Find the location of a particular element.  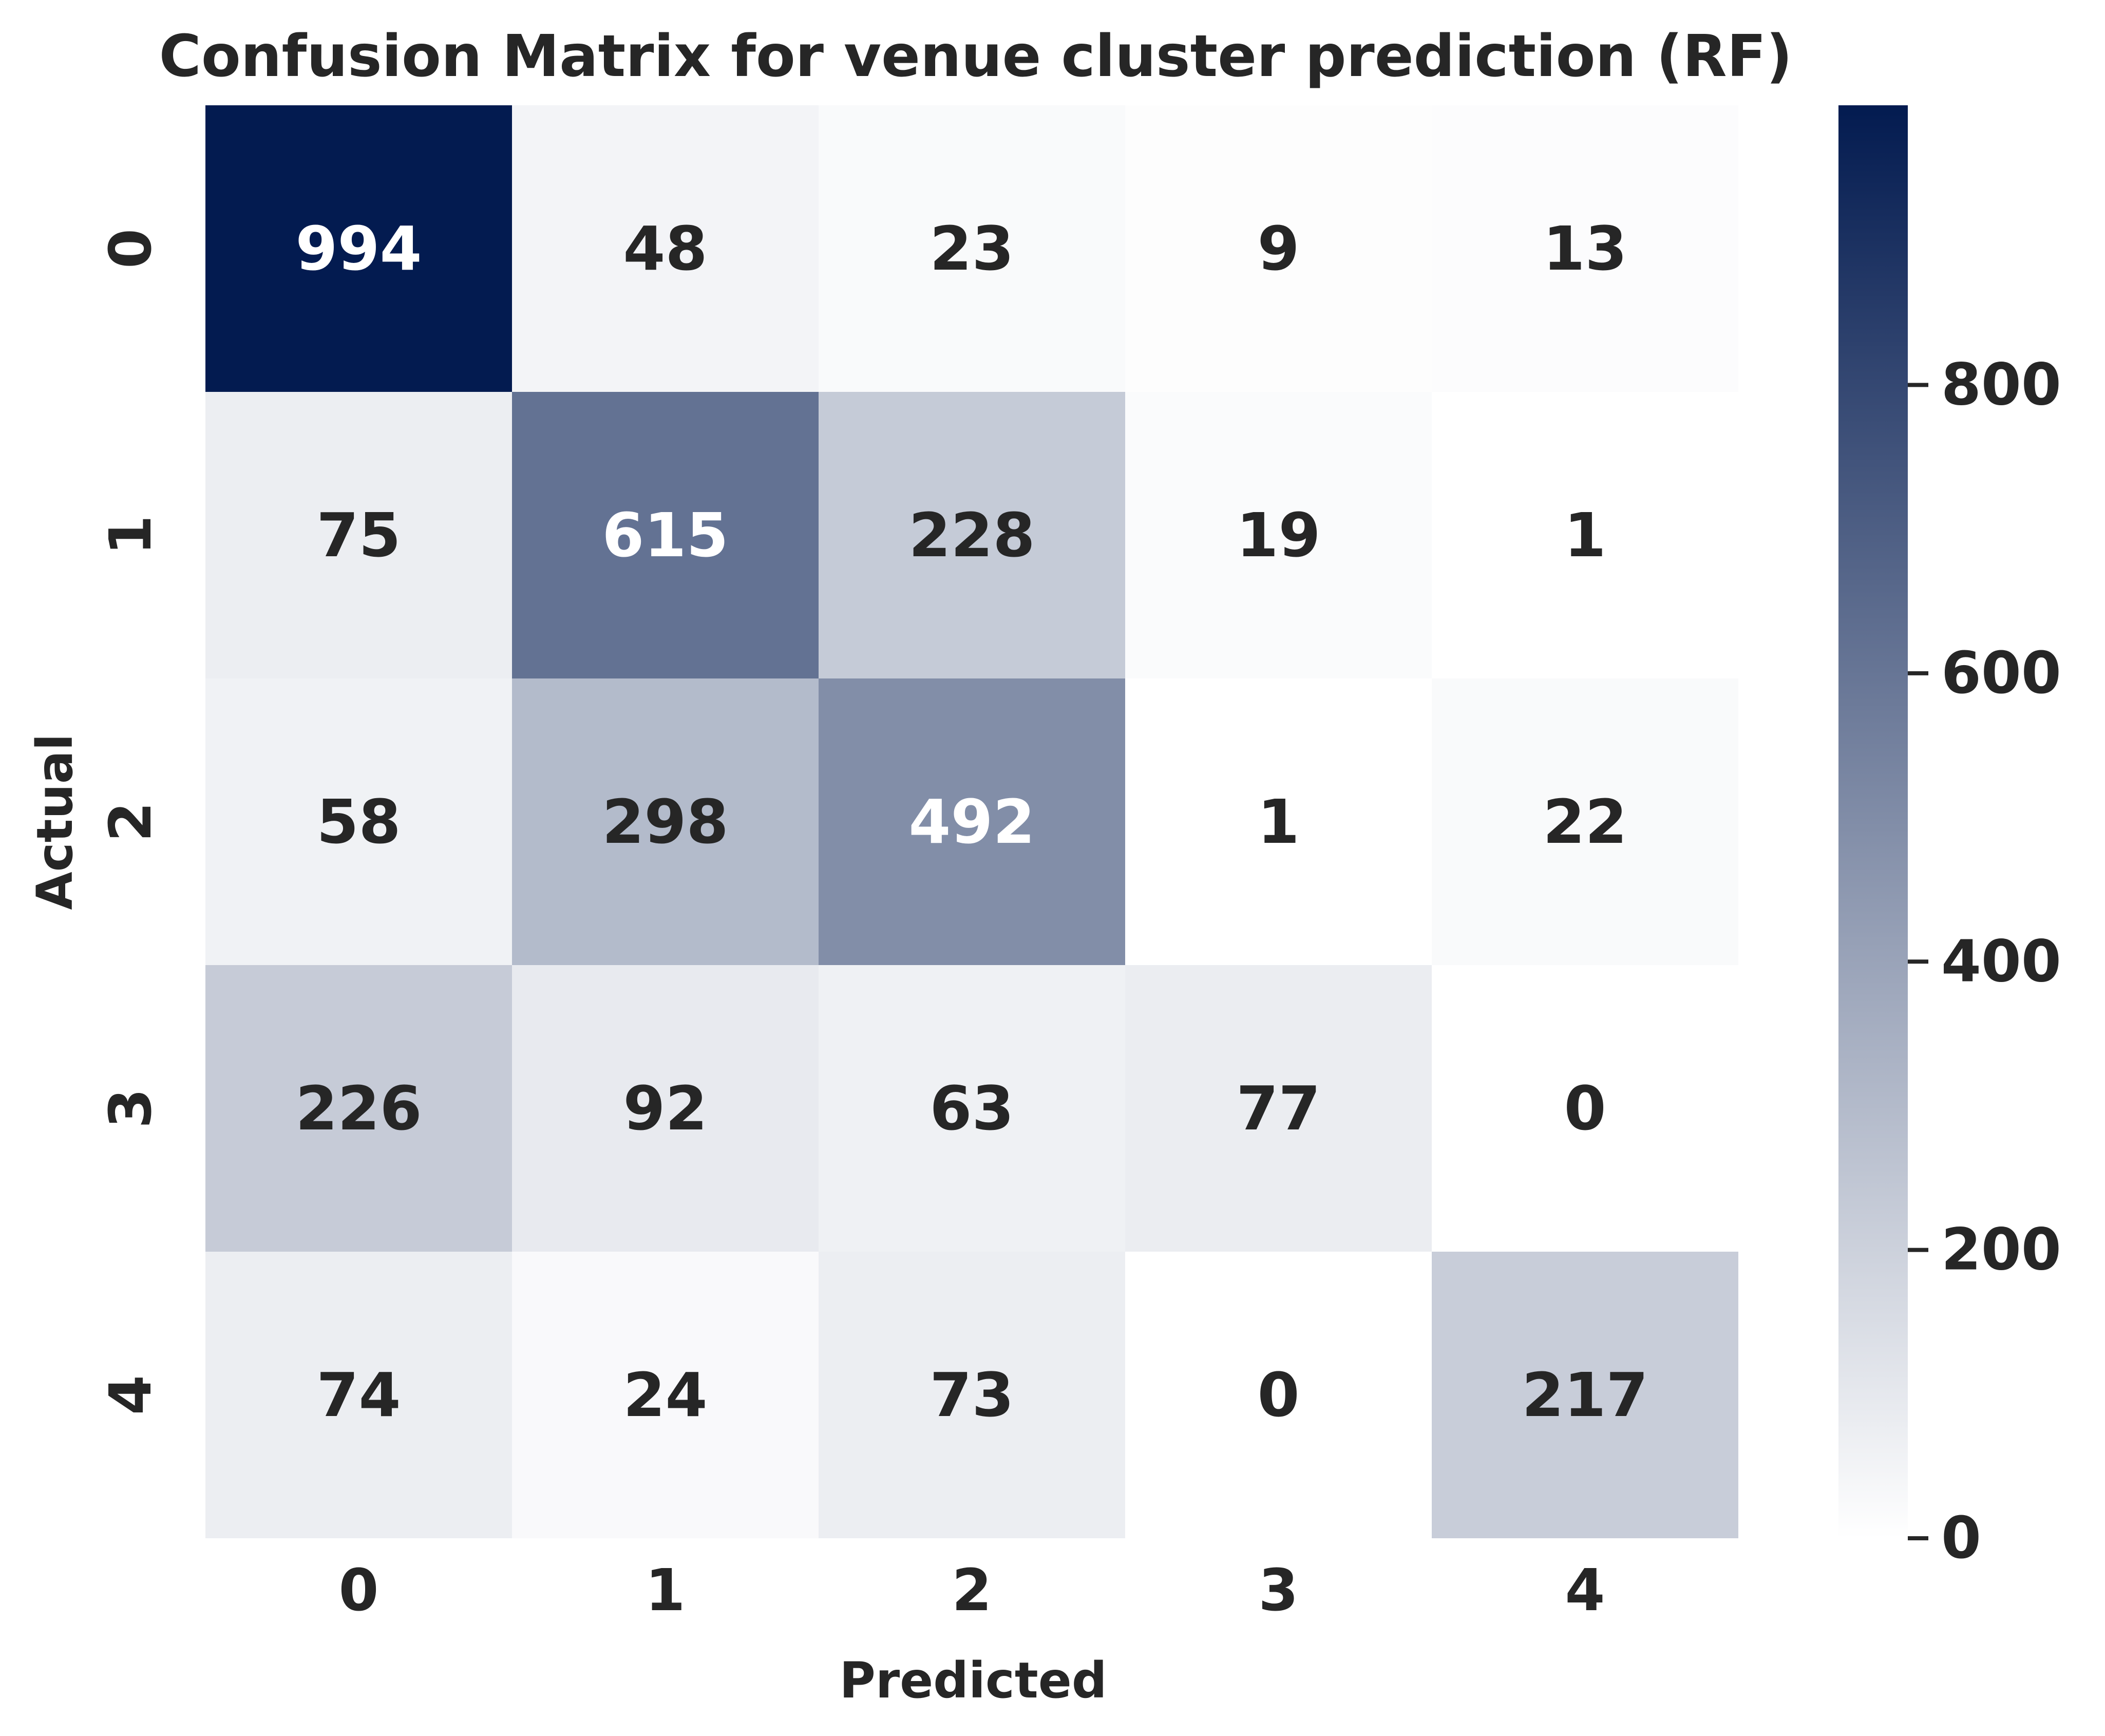

cell-value-r0-c0: 994 is located at coordinates (358, 248).